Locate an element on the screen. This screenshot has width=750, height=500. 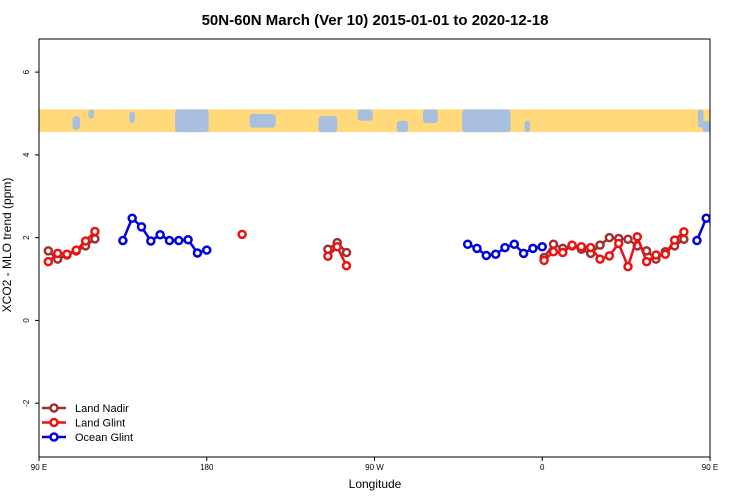
x-tick-label: 180 is located at coordinates (207, 467).